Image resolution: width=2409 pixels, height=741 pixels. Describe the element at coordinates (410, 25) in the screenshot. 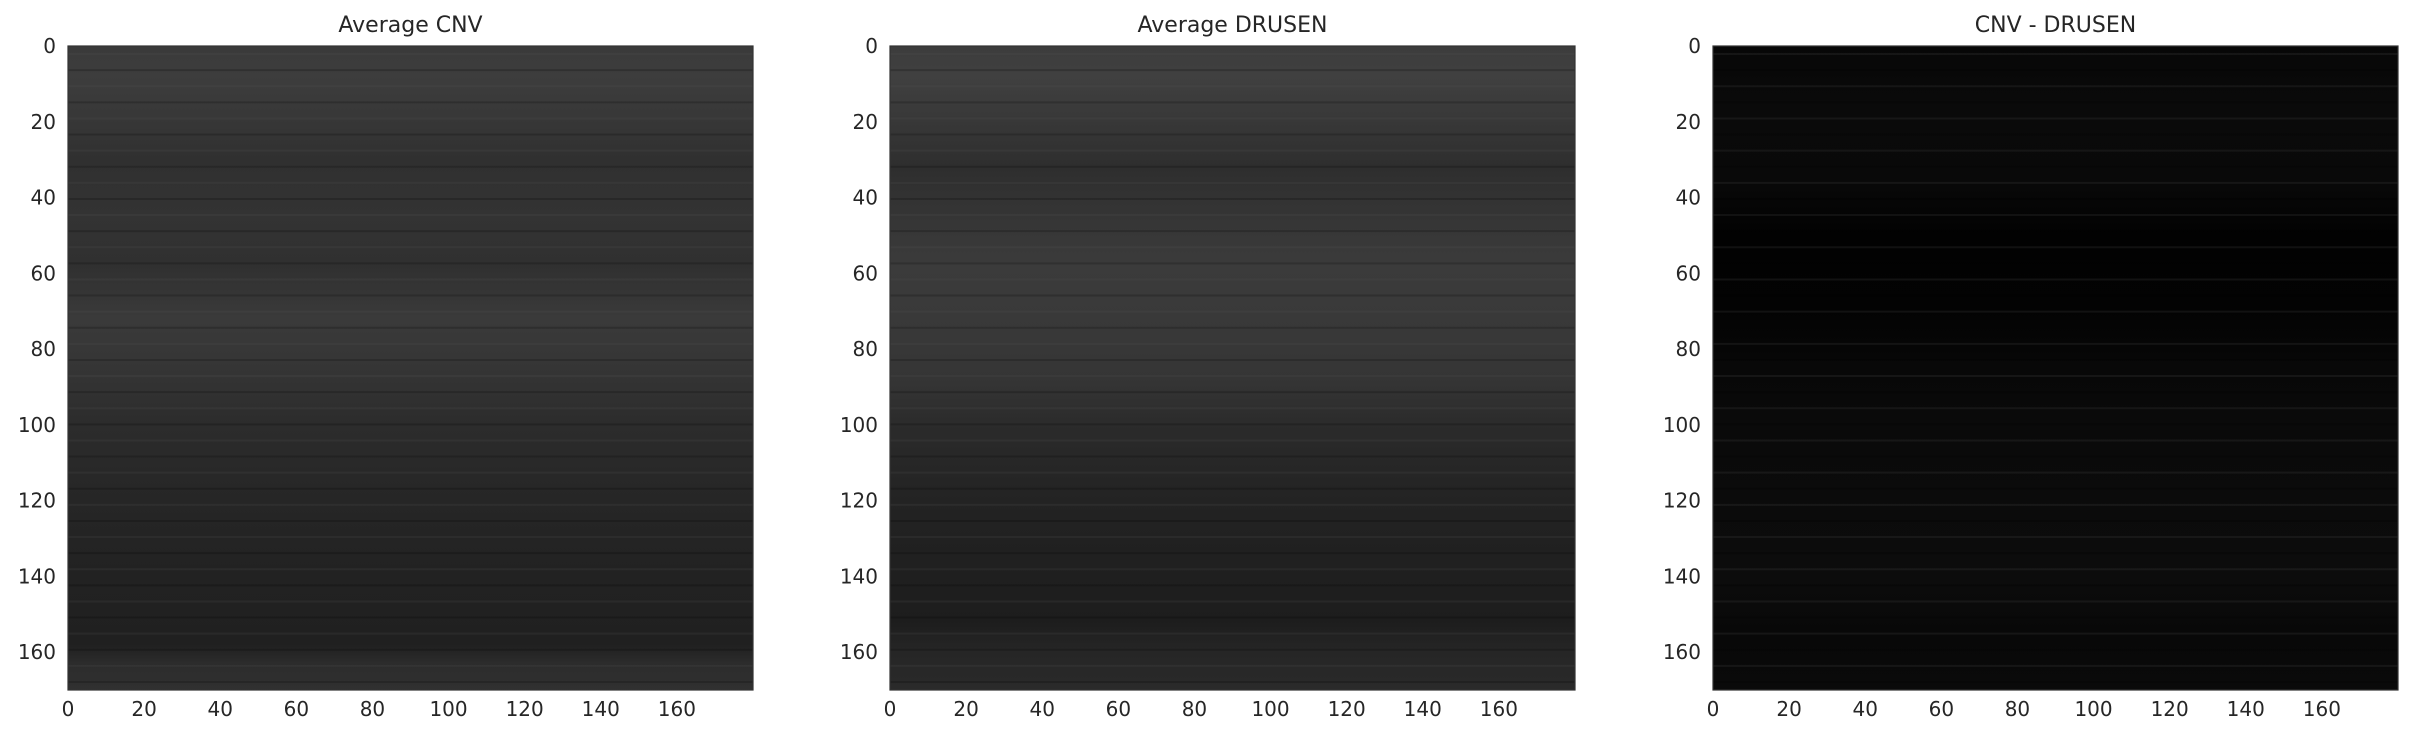

I see `subplot-title: Average CNV` at that location.